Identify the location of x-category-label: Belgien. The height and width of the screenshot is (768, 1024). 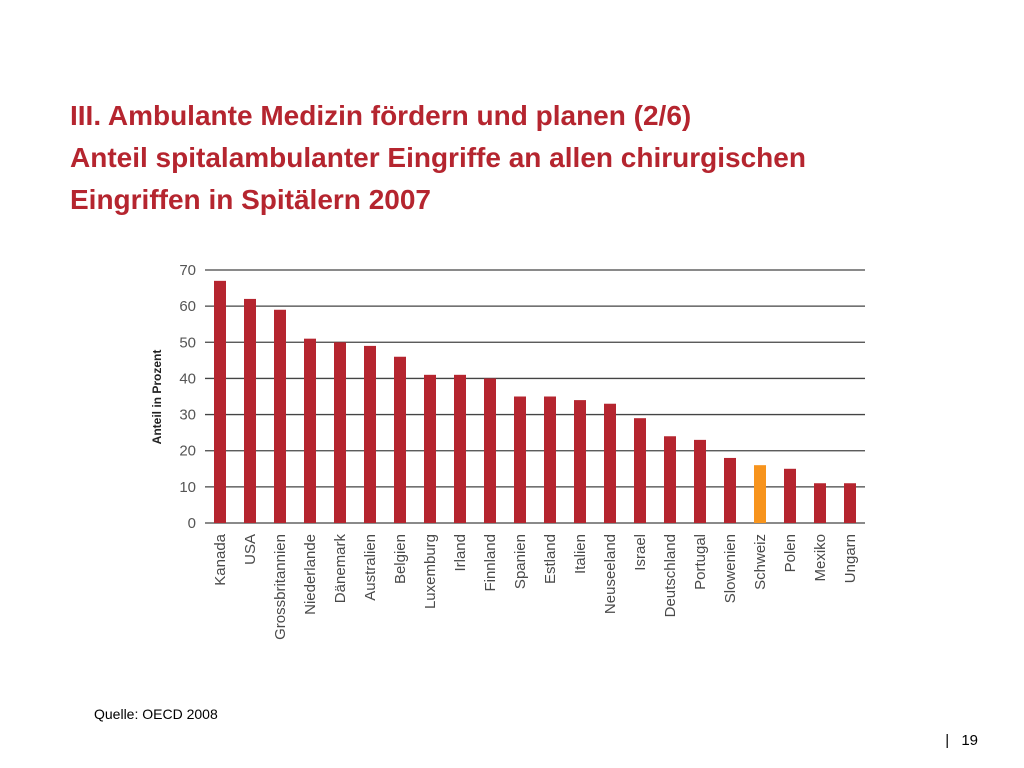
(400, 559).